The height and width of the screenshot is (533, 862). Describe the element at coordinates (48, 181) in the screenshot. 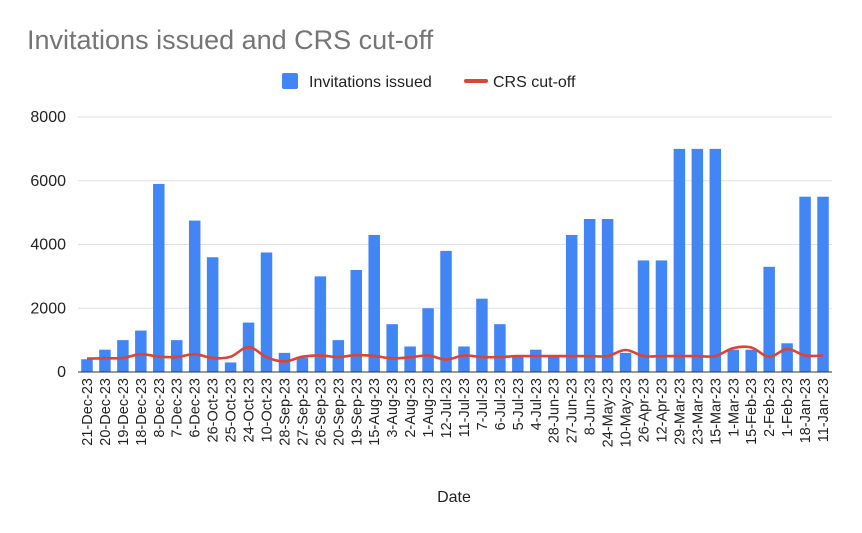

I see `y-tick-label: 6000` at that location.